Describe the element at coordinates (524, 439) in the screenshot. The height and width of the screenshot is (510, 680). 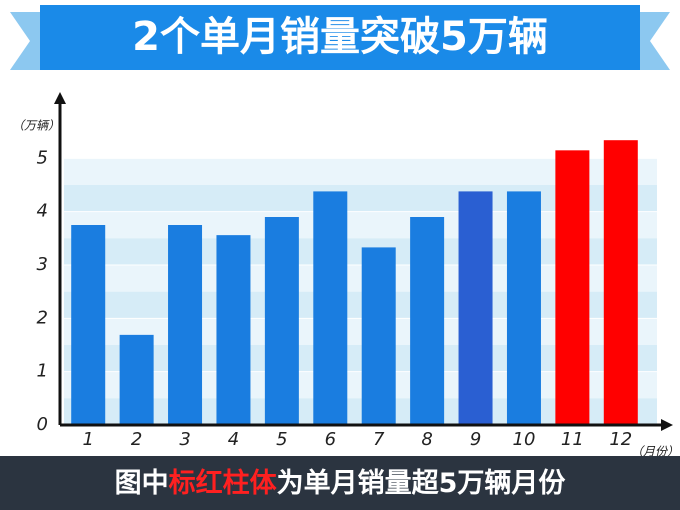
I see `x-tick-label: 10` at that location.